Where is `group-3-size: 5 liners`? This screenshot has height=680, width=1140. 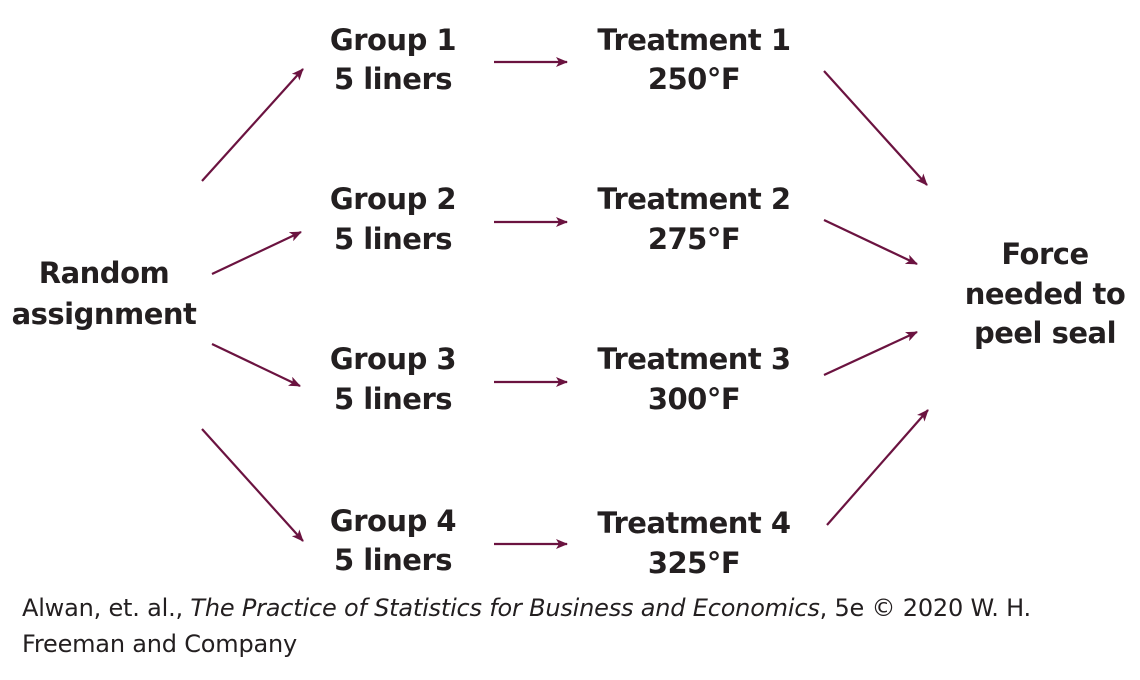
group-3-size: 5 liners is located at coordinates (393, 399).